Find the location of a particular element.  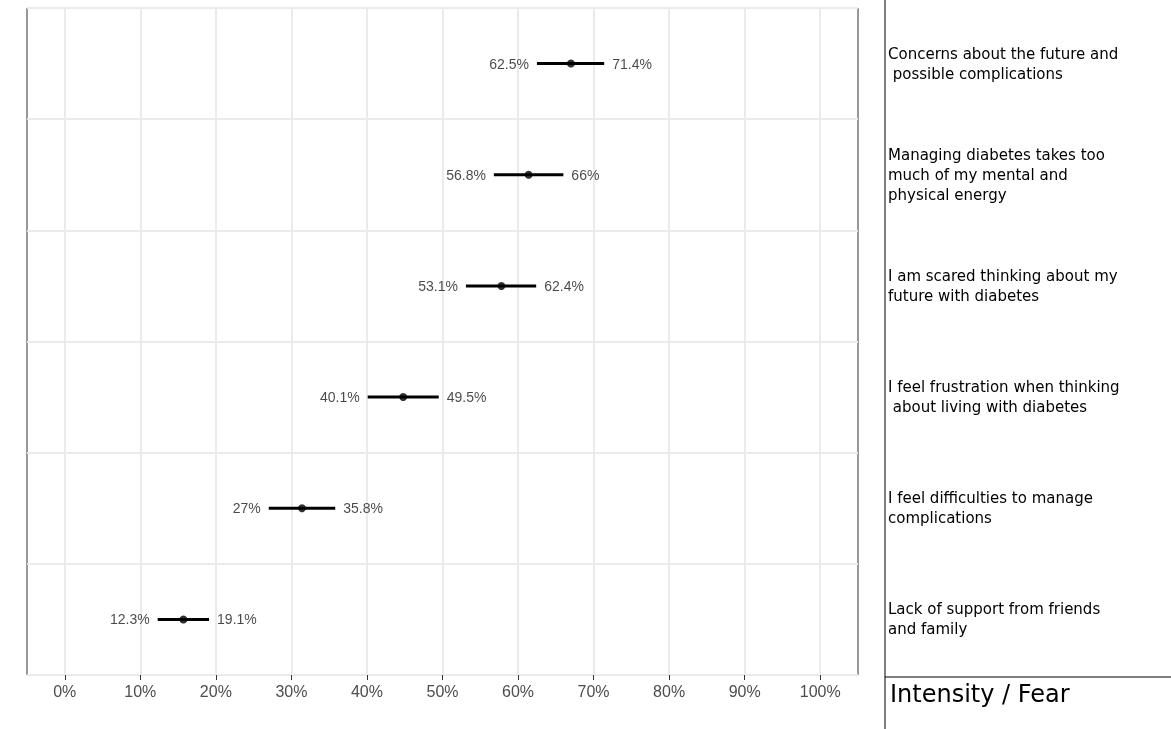

annotation: 66% is located at coordinates (585, 174).